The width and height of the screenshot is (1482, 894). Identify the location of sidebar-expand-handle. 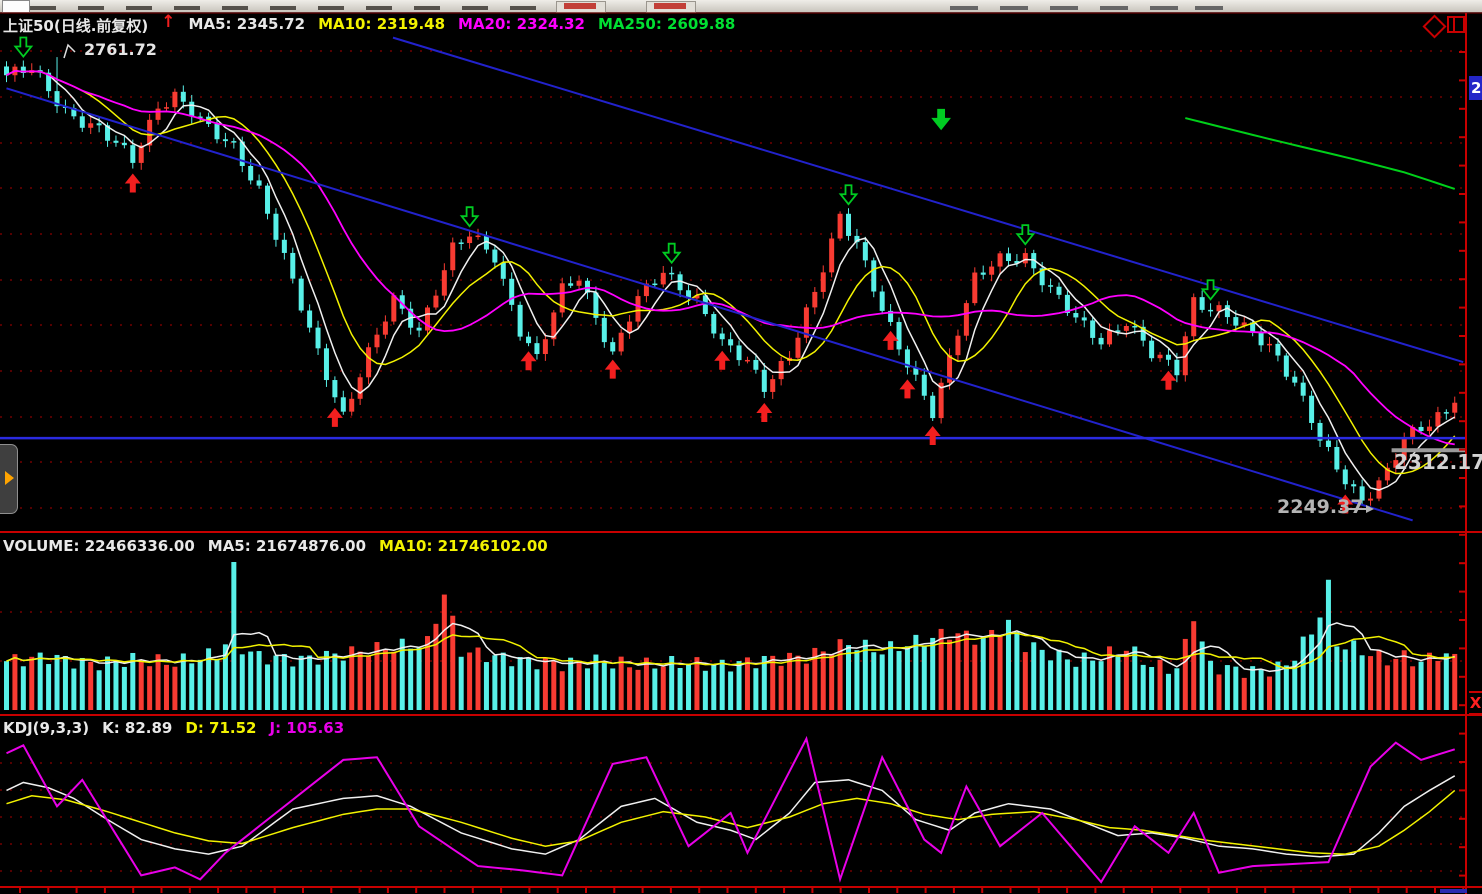
(9, 479).